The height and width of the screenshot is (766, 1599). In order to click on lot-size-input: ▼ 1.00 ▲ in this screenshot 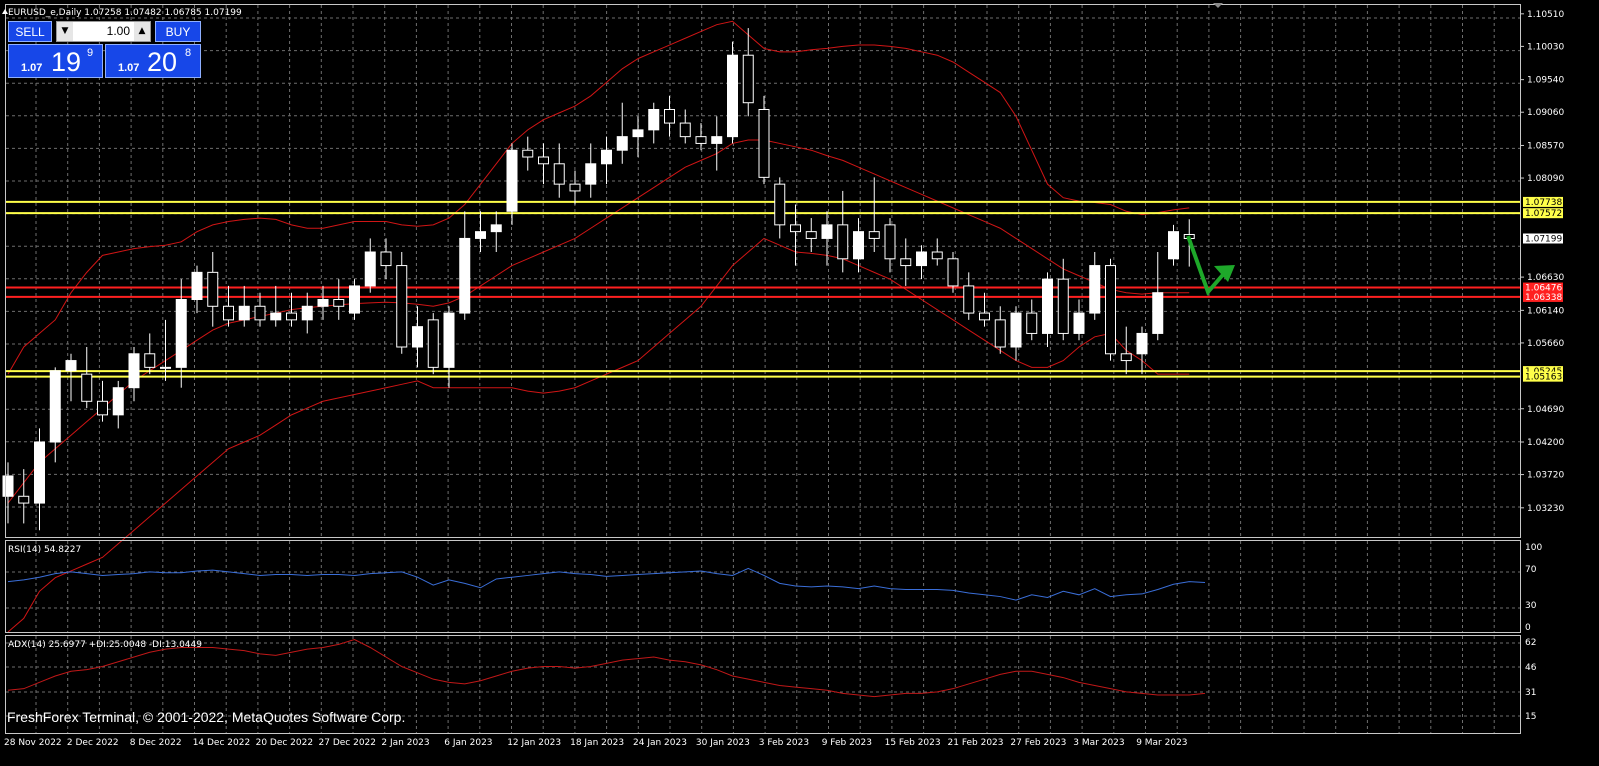, I will do `click(103, 31)`.